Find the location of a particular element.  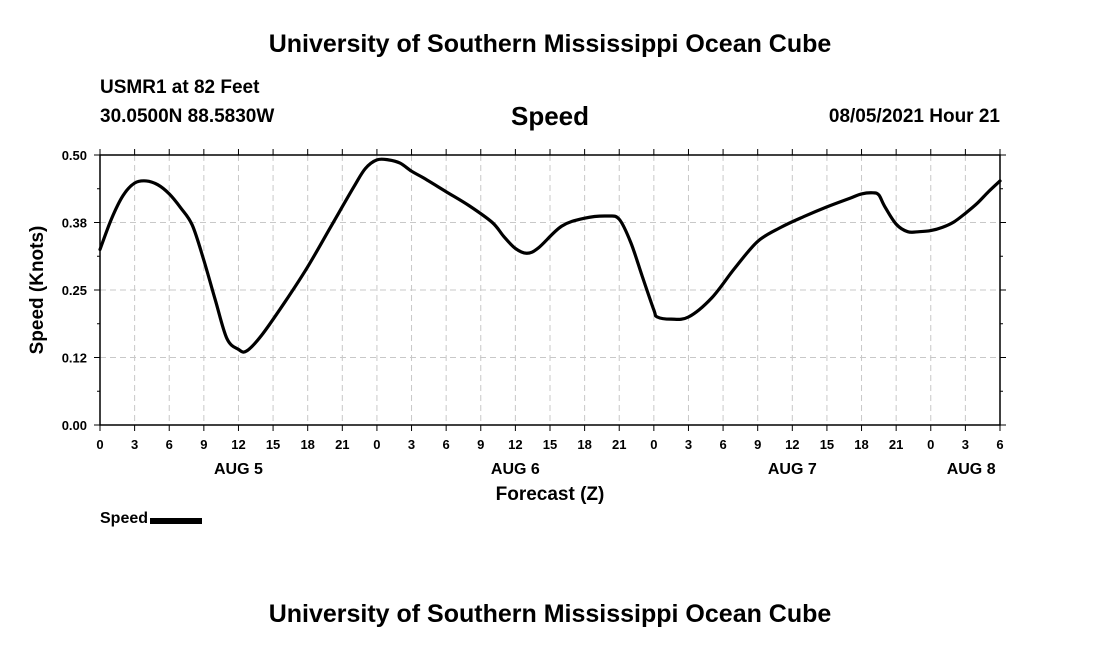

y-tick-label: 0.50 is located at coordinates (74, 155).